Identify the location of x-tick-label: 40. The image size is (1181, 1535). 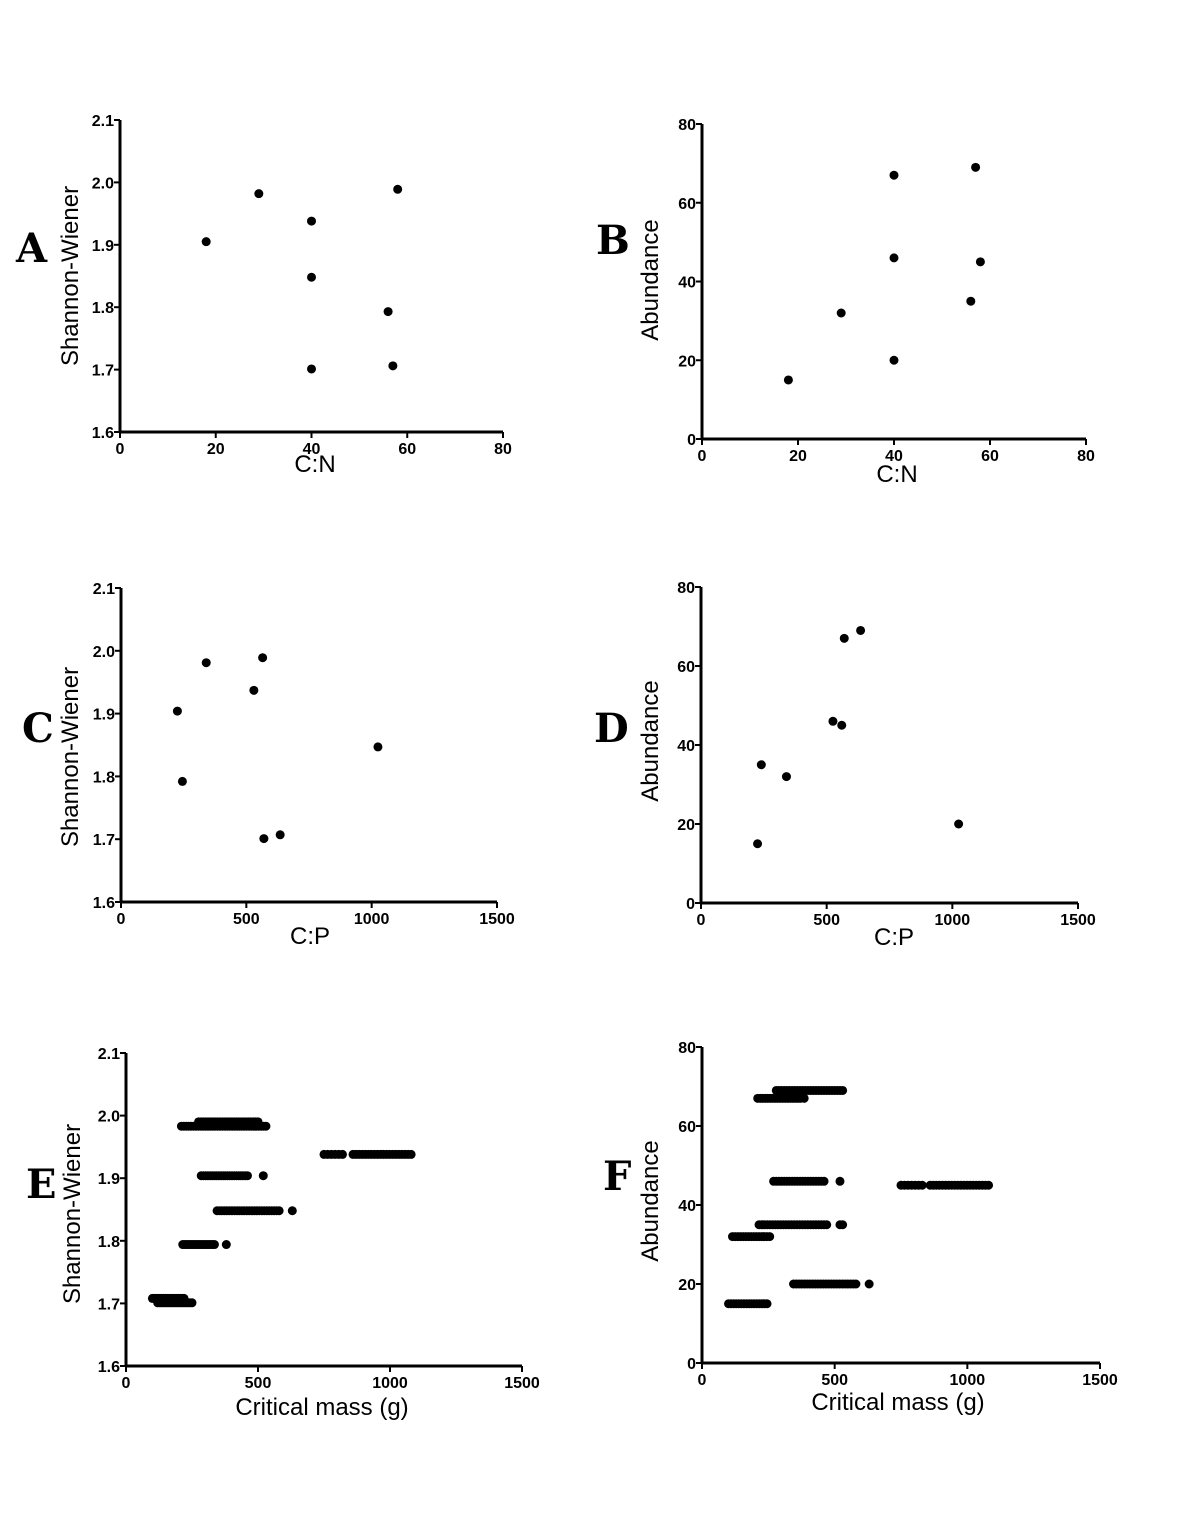
(894, 456).